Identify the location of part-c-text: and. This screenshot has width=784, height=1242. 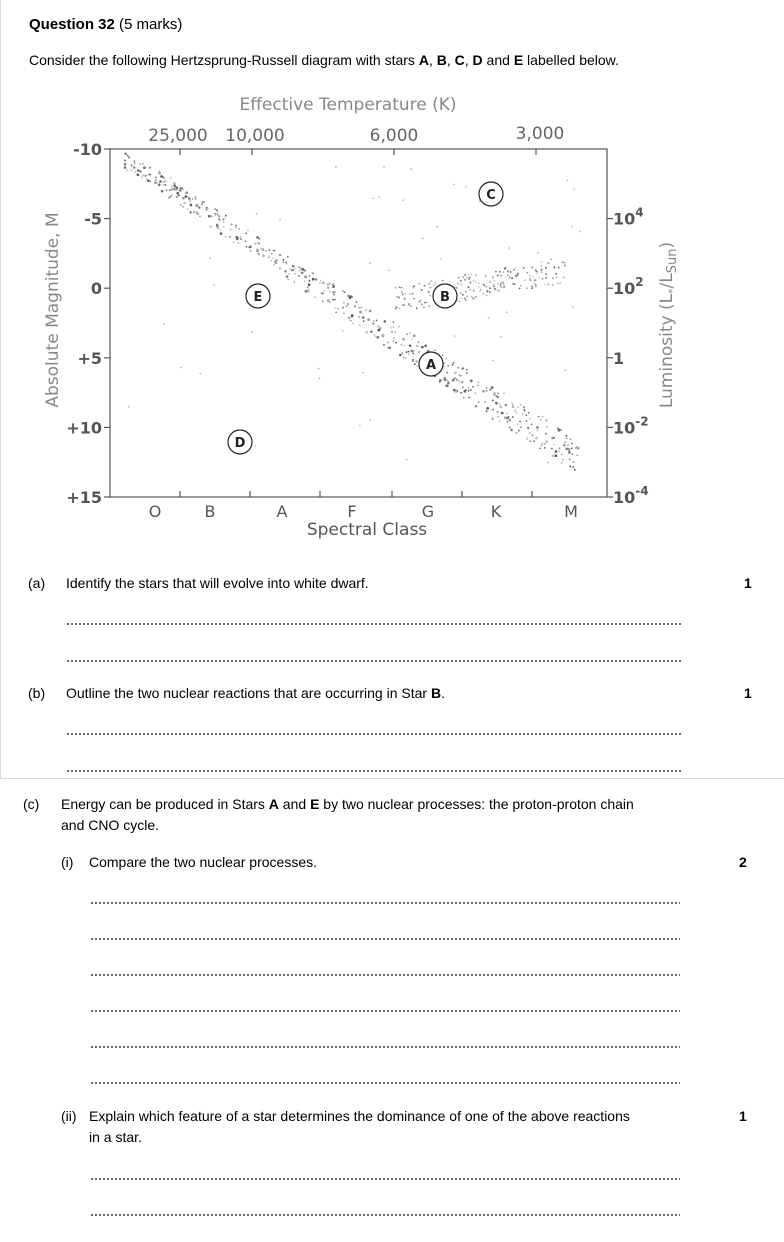
(294, 804).